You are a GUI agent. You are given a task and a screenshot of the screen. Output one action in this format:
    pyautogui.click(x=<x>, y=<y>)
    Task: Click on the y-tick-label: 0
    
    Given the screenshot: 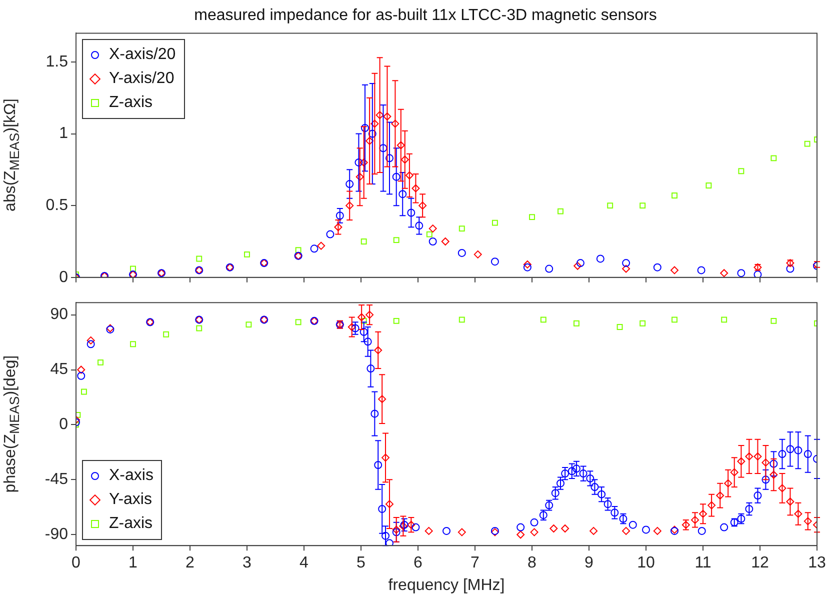 What is the action you would take?
    pyautogui.click(x=63, y=425)
    